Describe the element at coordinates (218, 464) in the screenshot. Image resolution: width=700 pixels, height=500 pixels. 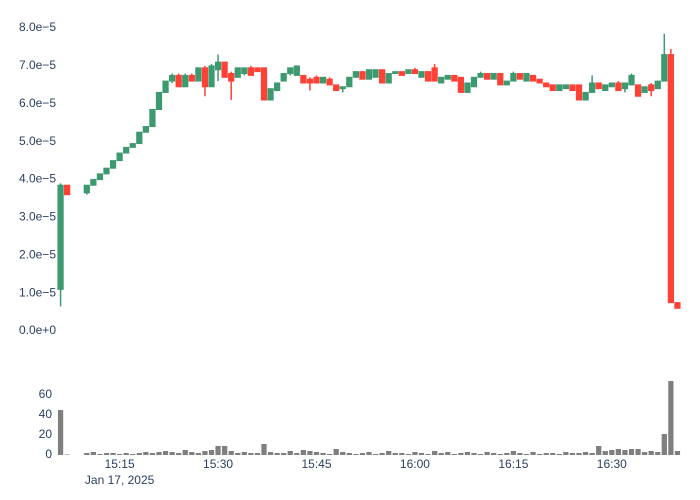
I see `x-tick-label: 15:30` at that location.